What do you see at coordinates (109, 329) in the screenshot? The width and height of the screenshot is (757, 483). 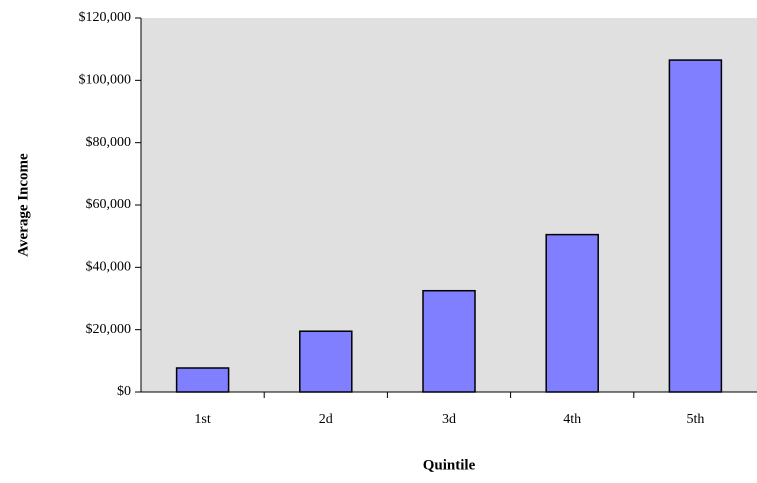 I see `y-tick-label: $20,000` at bounding box center [109, 329].